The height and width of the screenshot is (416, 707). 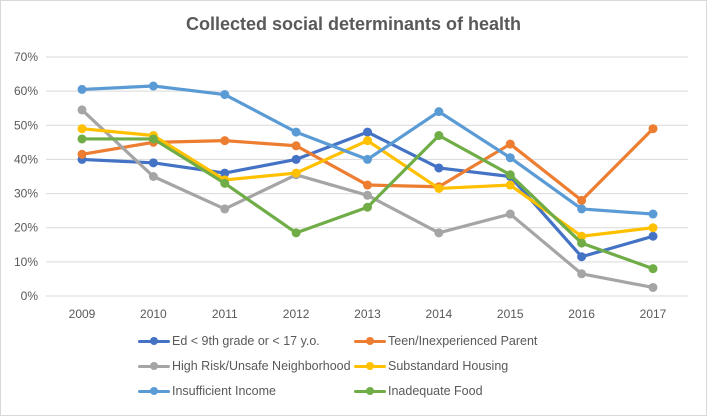 What do you see at coordinates (581, 314) in the screenshot?
I see `x-tick-label: 2016` at bounding box center [581, 314].